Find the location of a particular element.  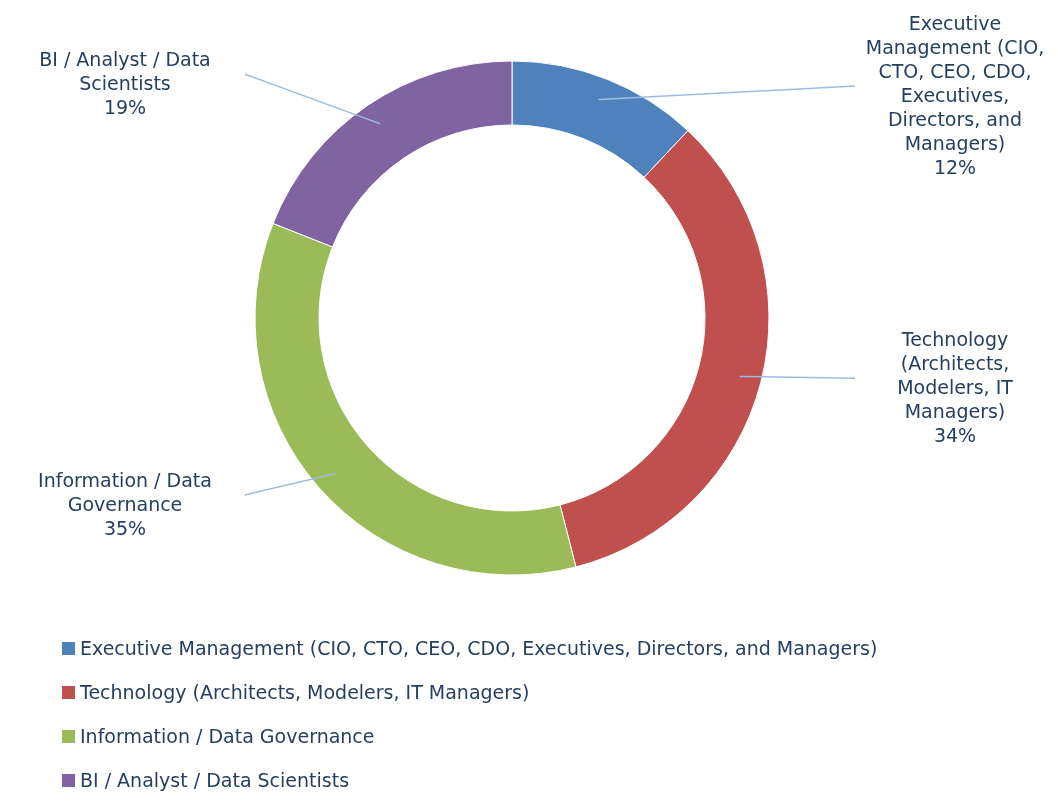

data-label: 12% is located at coordinates (955, 167).